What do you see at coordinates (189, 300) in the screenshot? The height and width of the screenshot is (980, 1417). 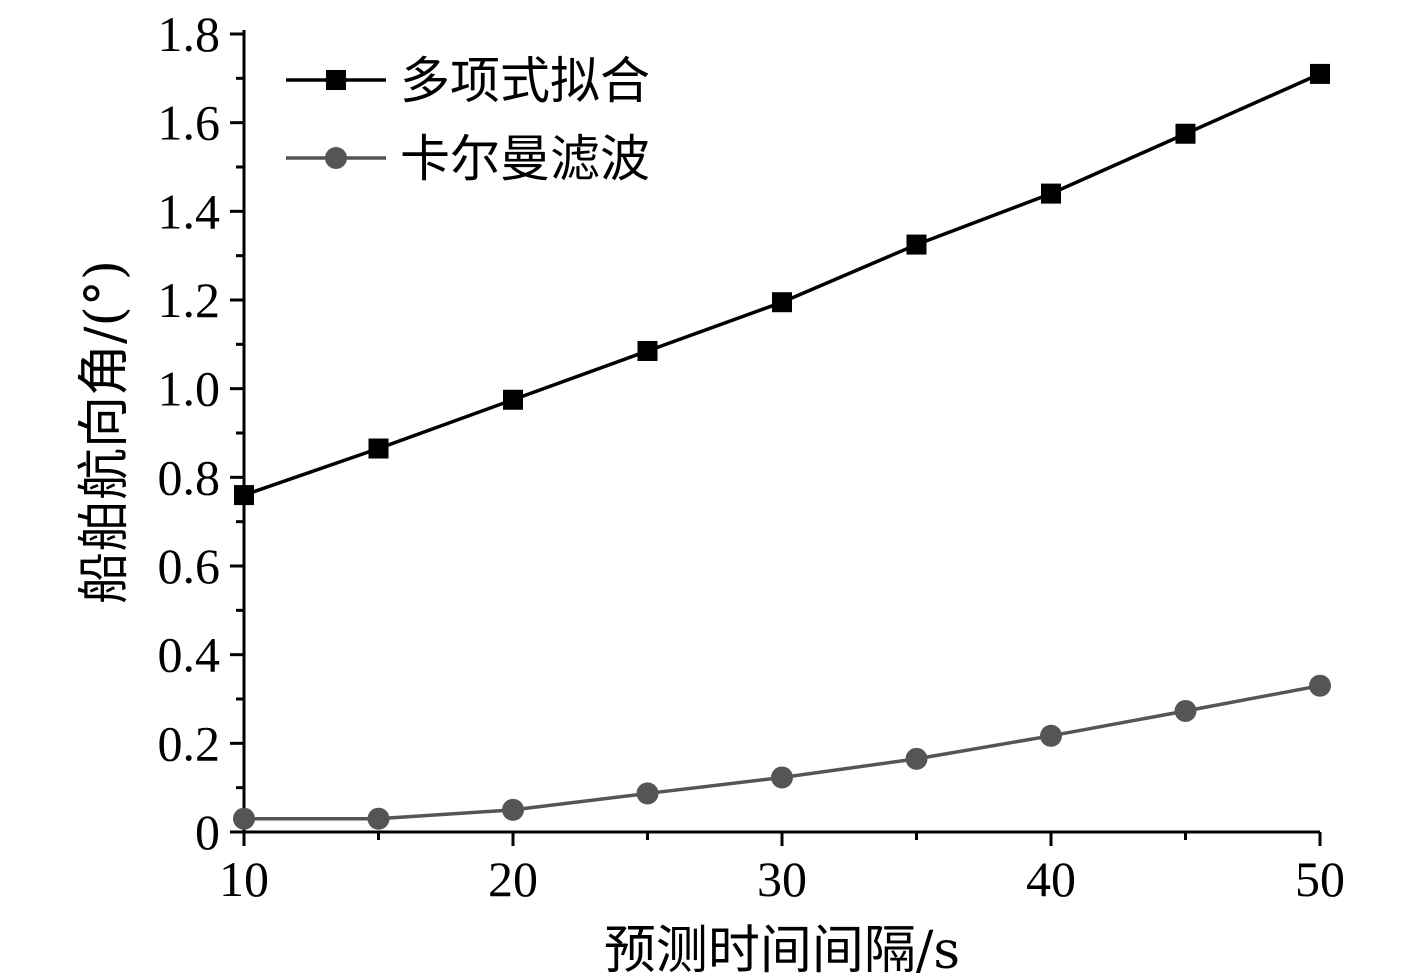 I see `y-tick-label: 1.2` at bounding box center [189, 300].